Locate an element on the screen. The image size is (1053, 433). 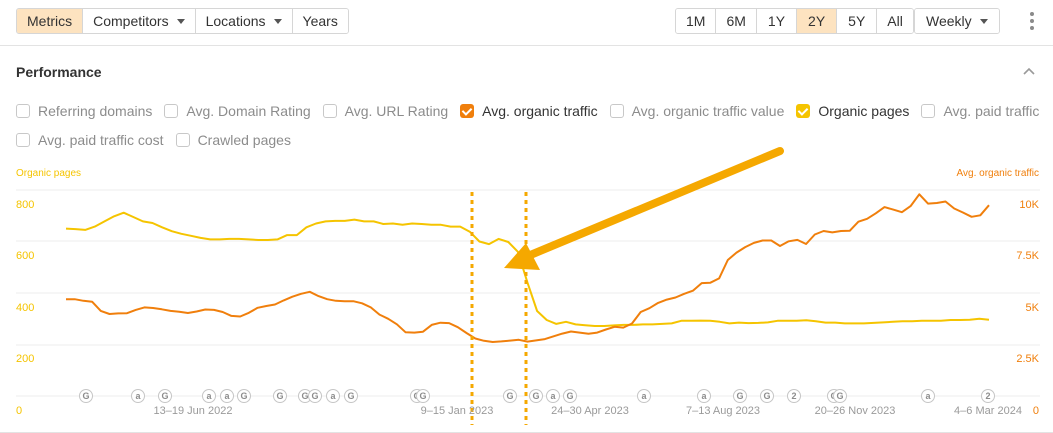
range-label: All is located at coordinates (895, 21).